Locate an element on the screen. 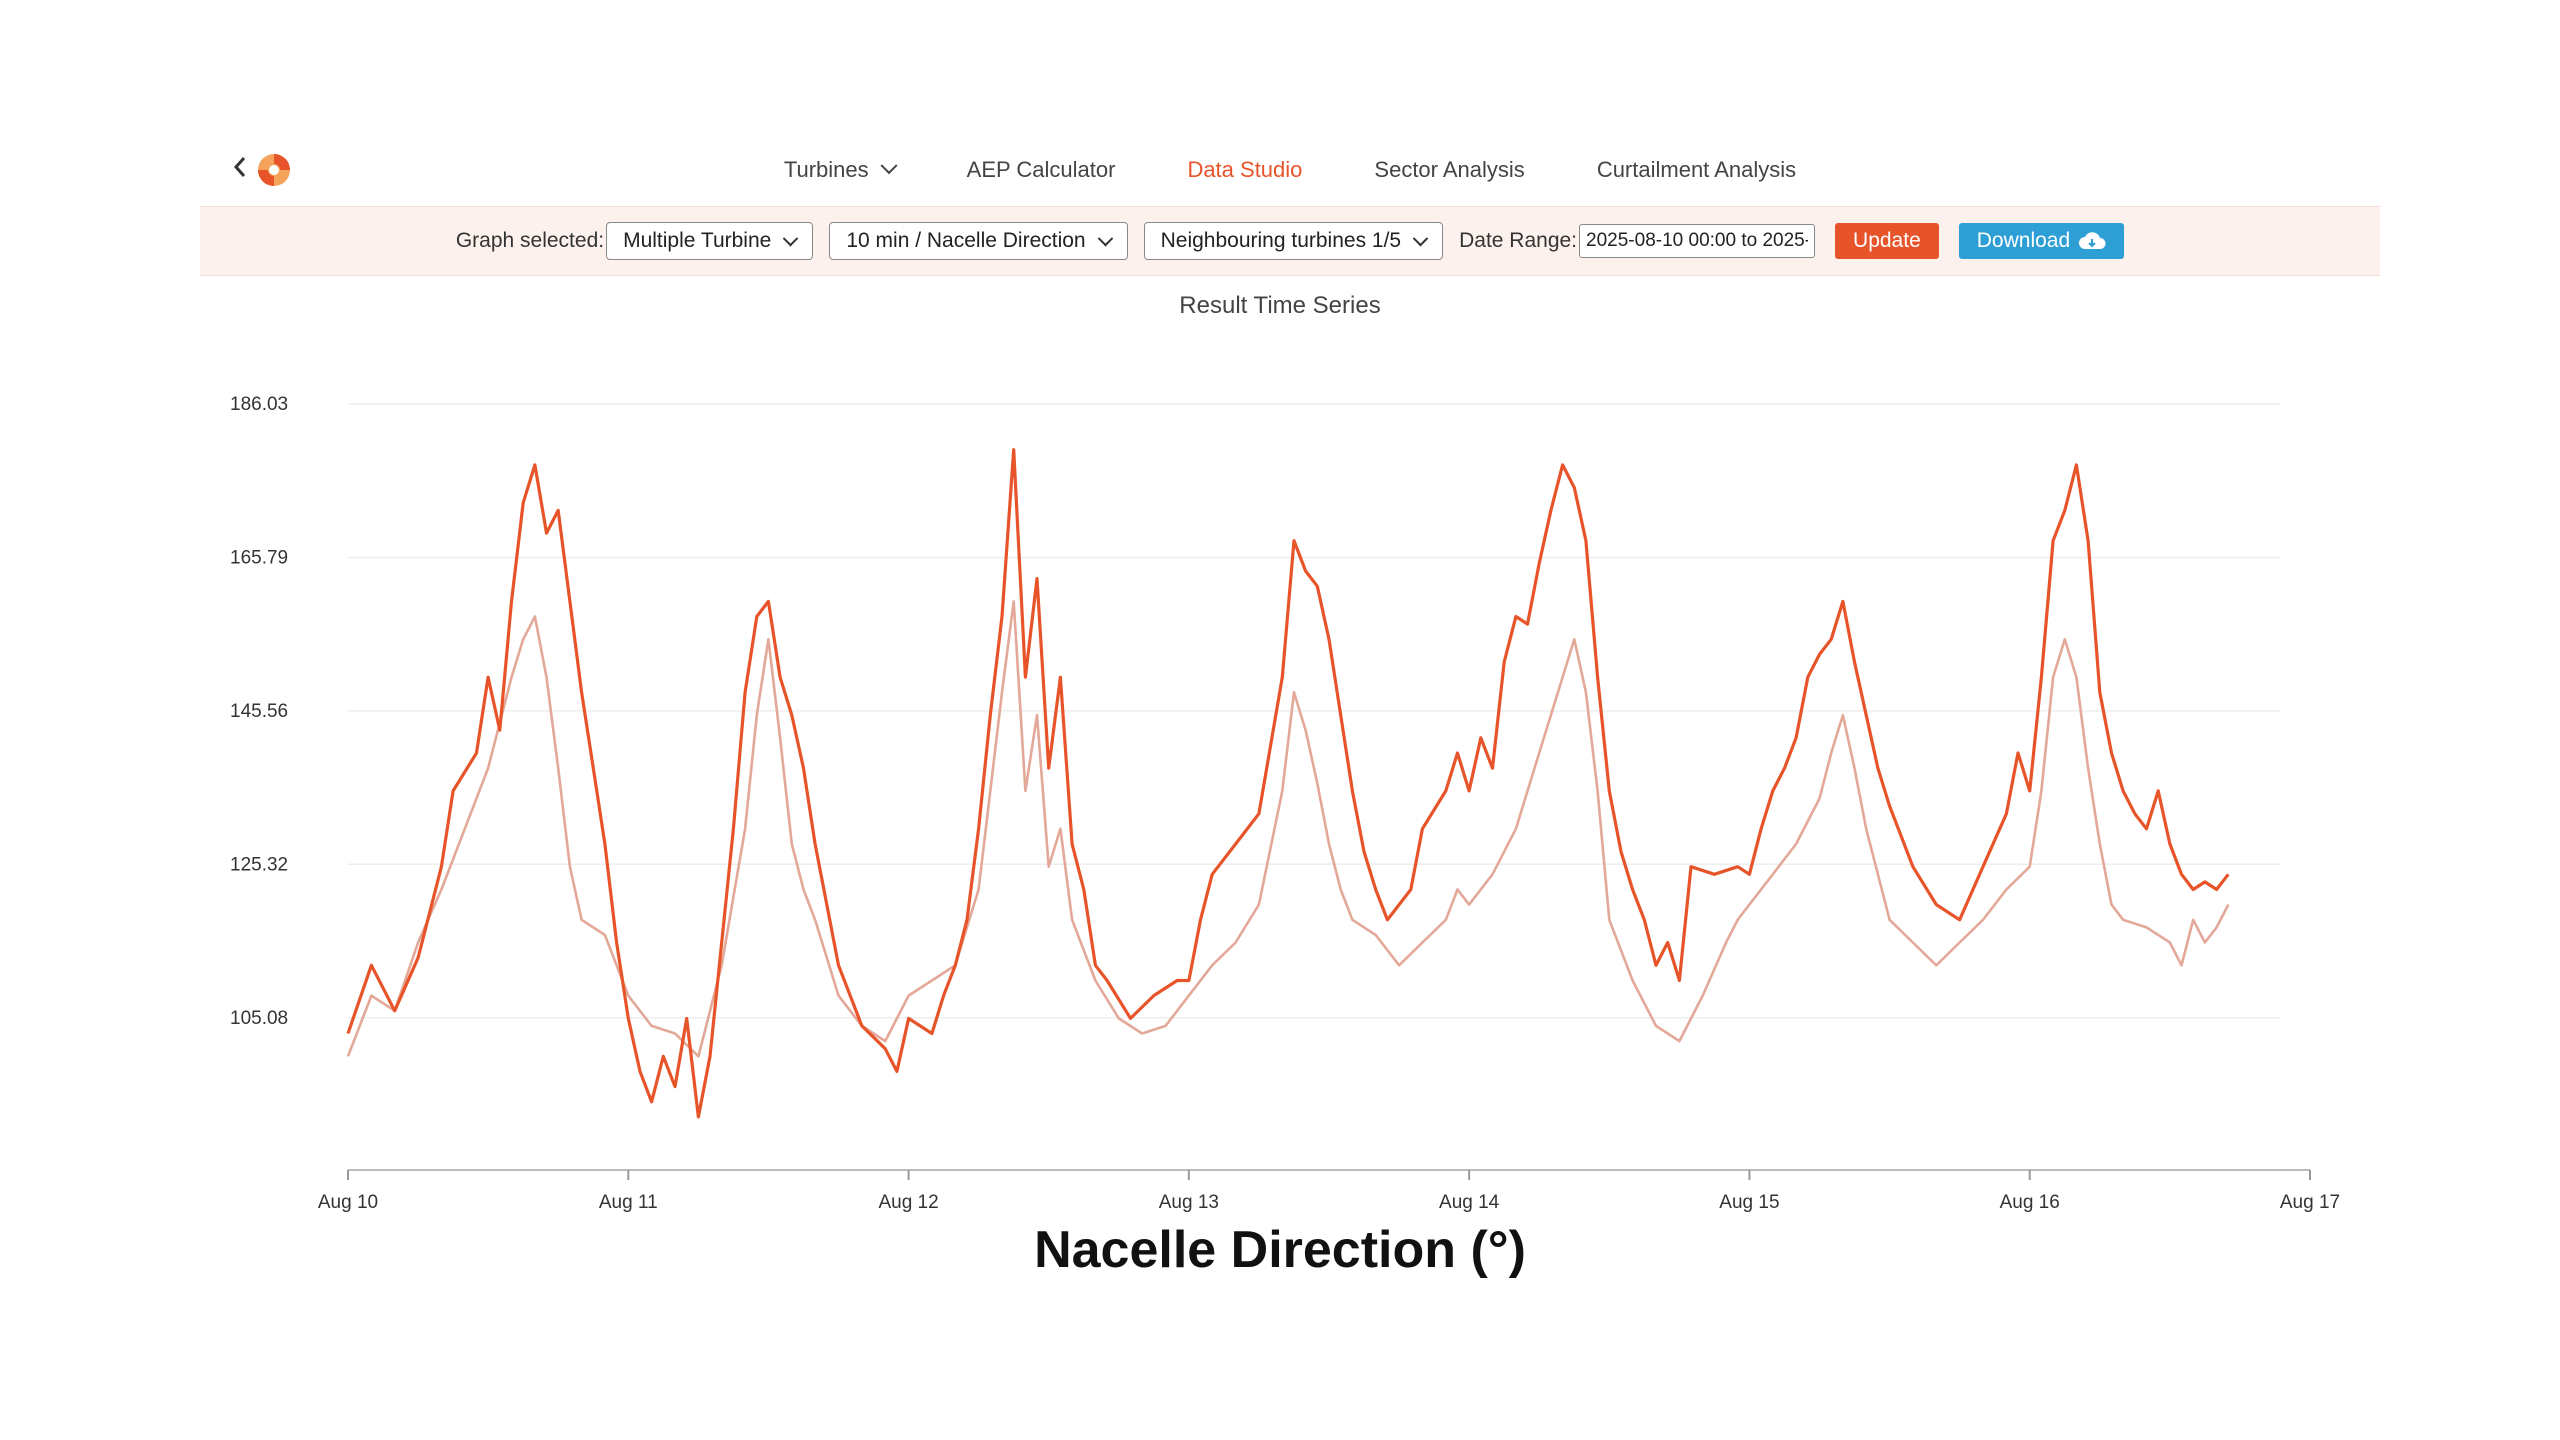 The image size is (2560, 1440). y-tick-label: 105.08 is located at coordinates (259, 1018).